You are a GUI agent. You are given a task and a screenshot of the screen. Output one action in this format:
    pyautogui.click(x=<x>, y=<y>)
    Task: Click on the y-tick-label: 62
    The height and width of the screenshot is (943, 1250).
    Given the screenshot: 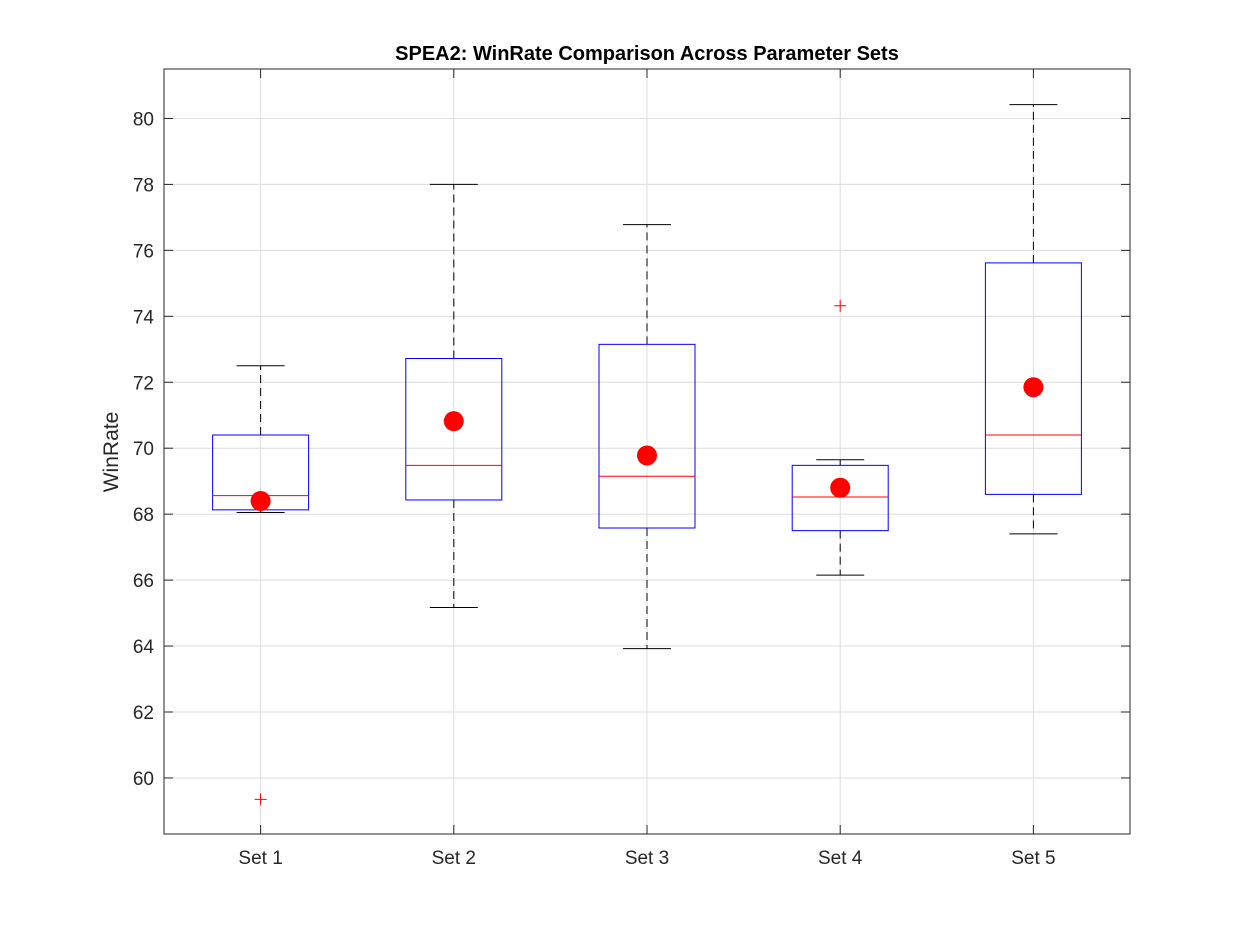 What is the action you would take?
    pyautogui.click(x=143, y=713)
    